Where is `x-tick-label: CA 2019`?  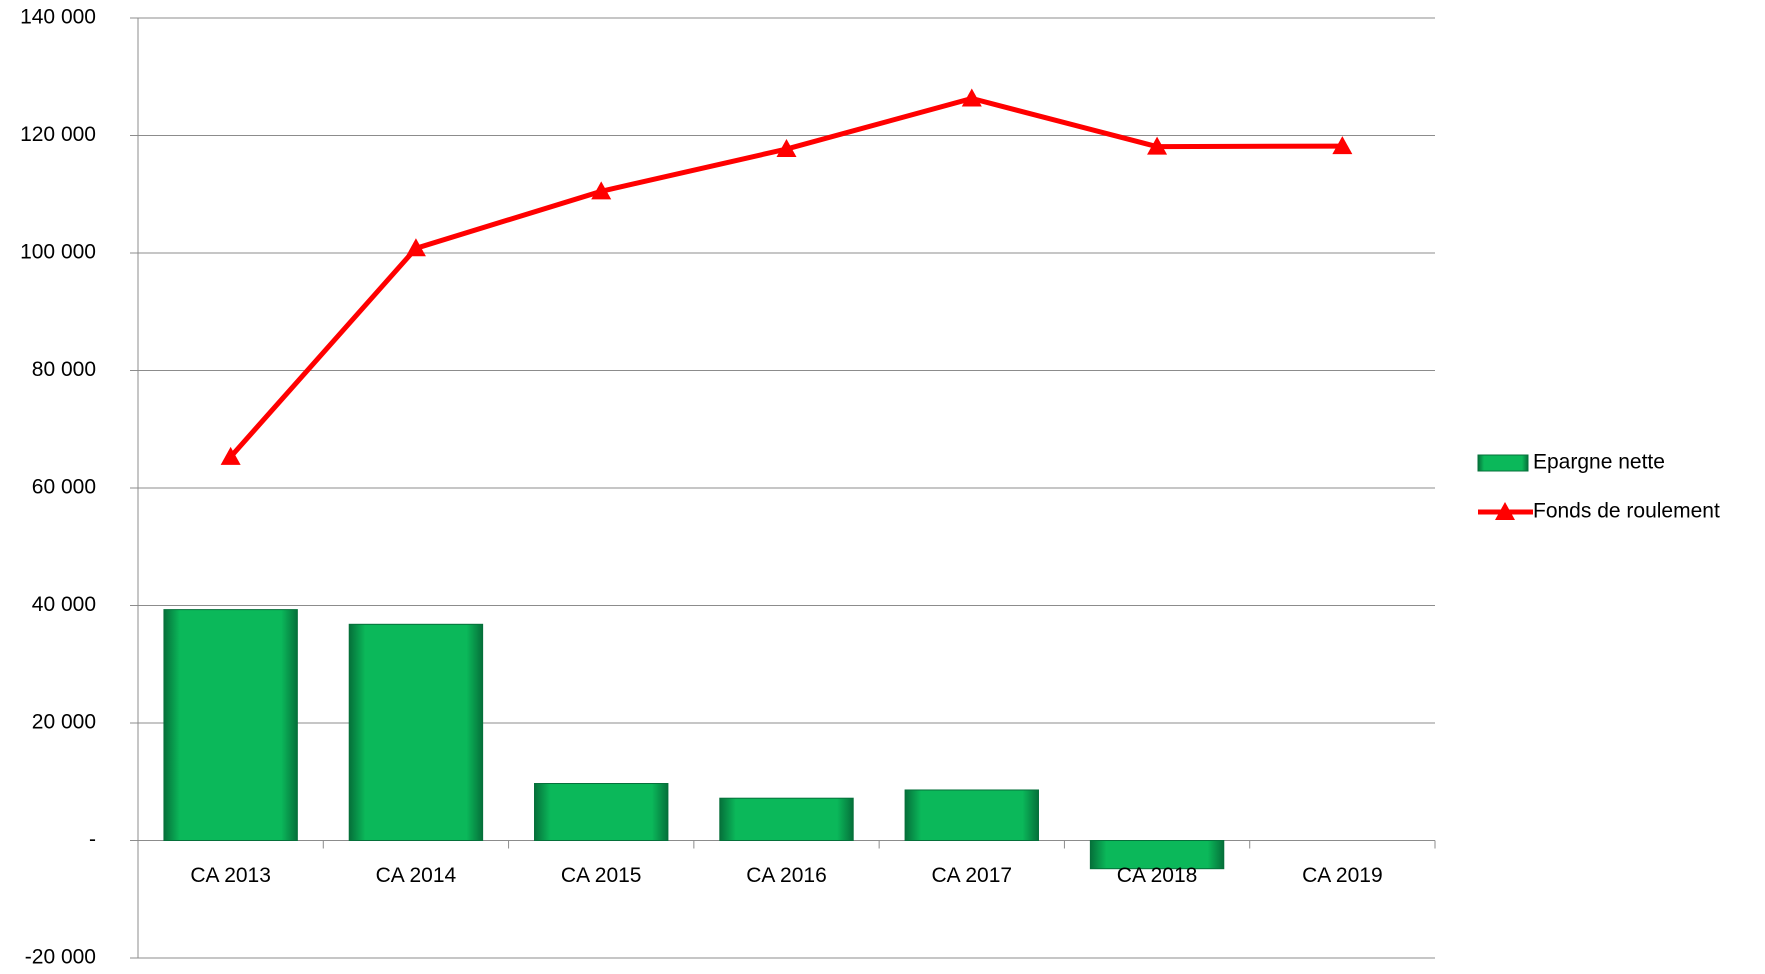
x-tick-label: CA 2019 is located at coordinates (1342, 875).